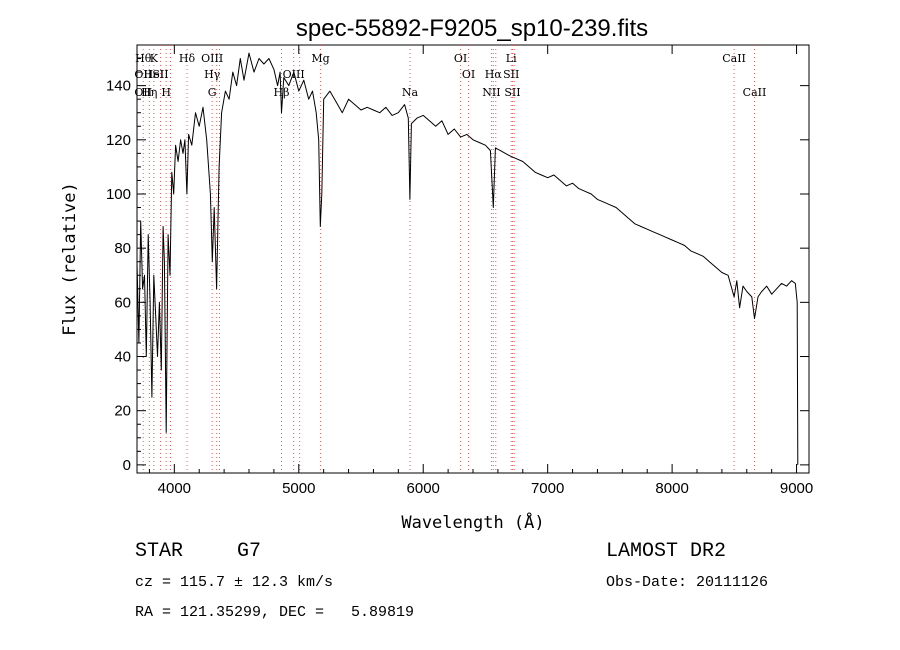 This screenshot has height=650, width=900. I want to click on class-label: STAR, so click(159, 551).